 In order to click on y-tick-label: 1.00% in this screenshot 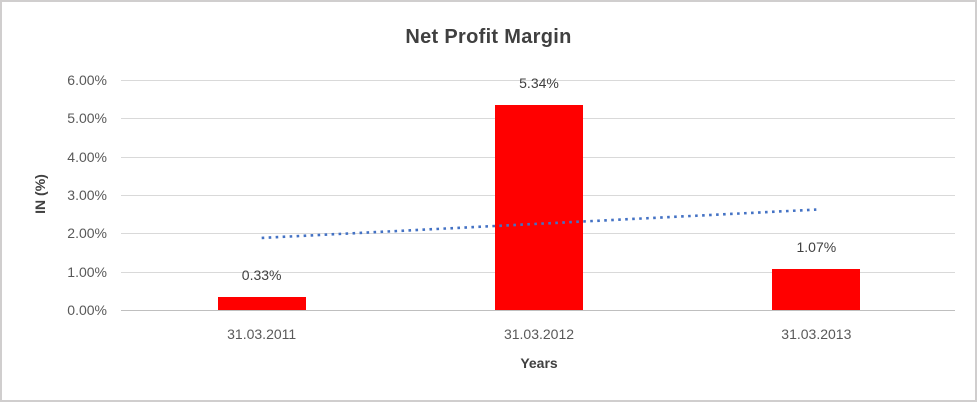, I will do `click(87, 271)`.